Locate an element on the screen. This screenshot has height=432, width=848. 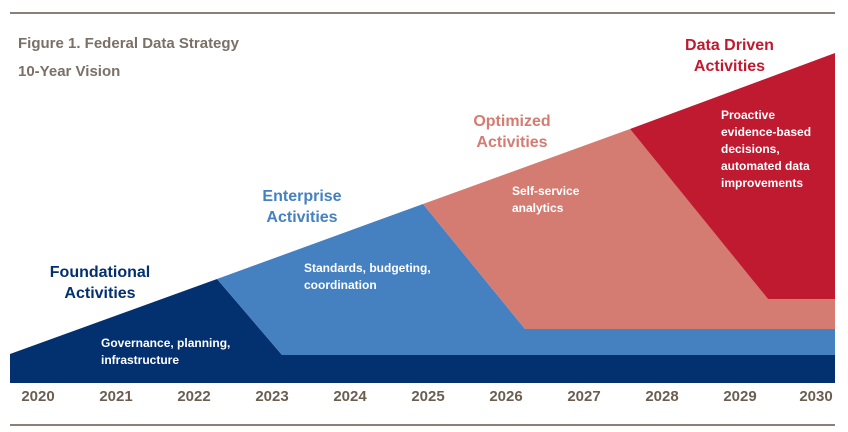
year-label: 2023 is located at coordinates (272, 396).